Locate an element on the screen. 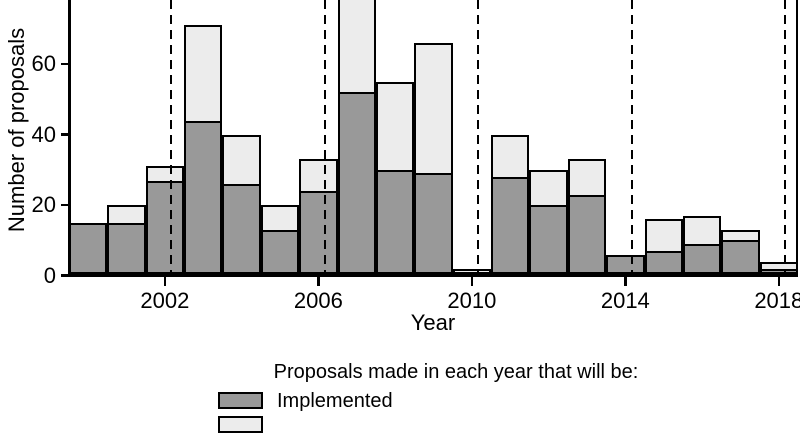 This screenshot has width=800, height=433. dashed-vline-2014 is located at coordinates (631, 137).